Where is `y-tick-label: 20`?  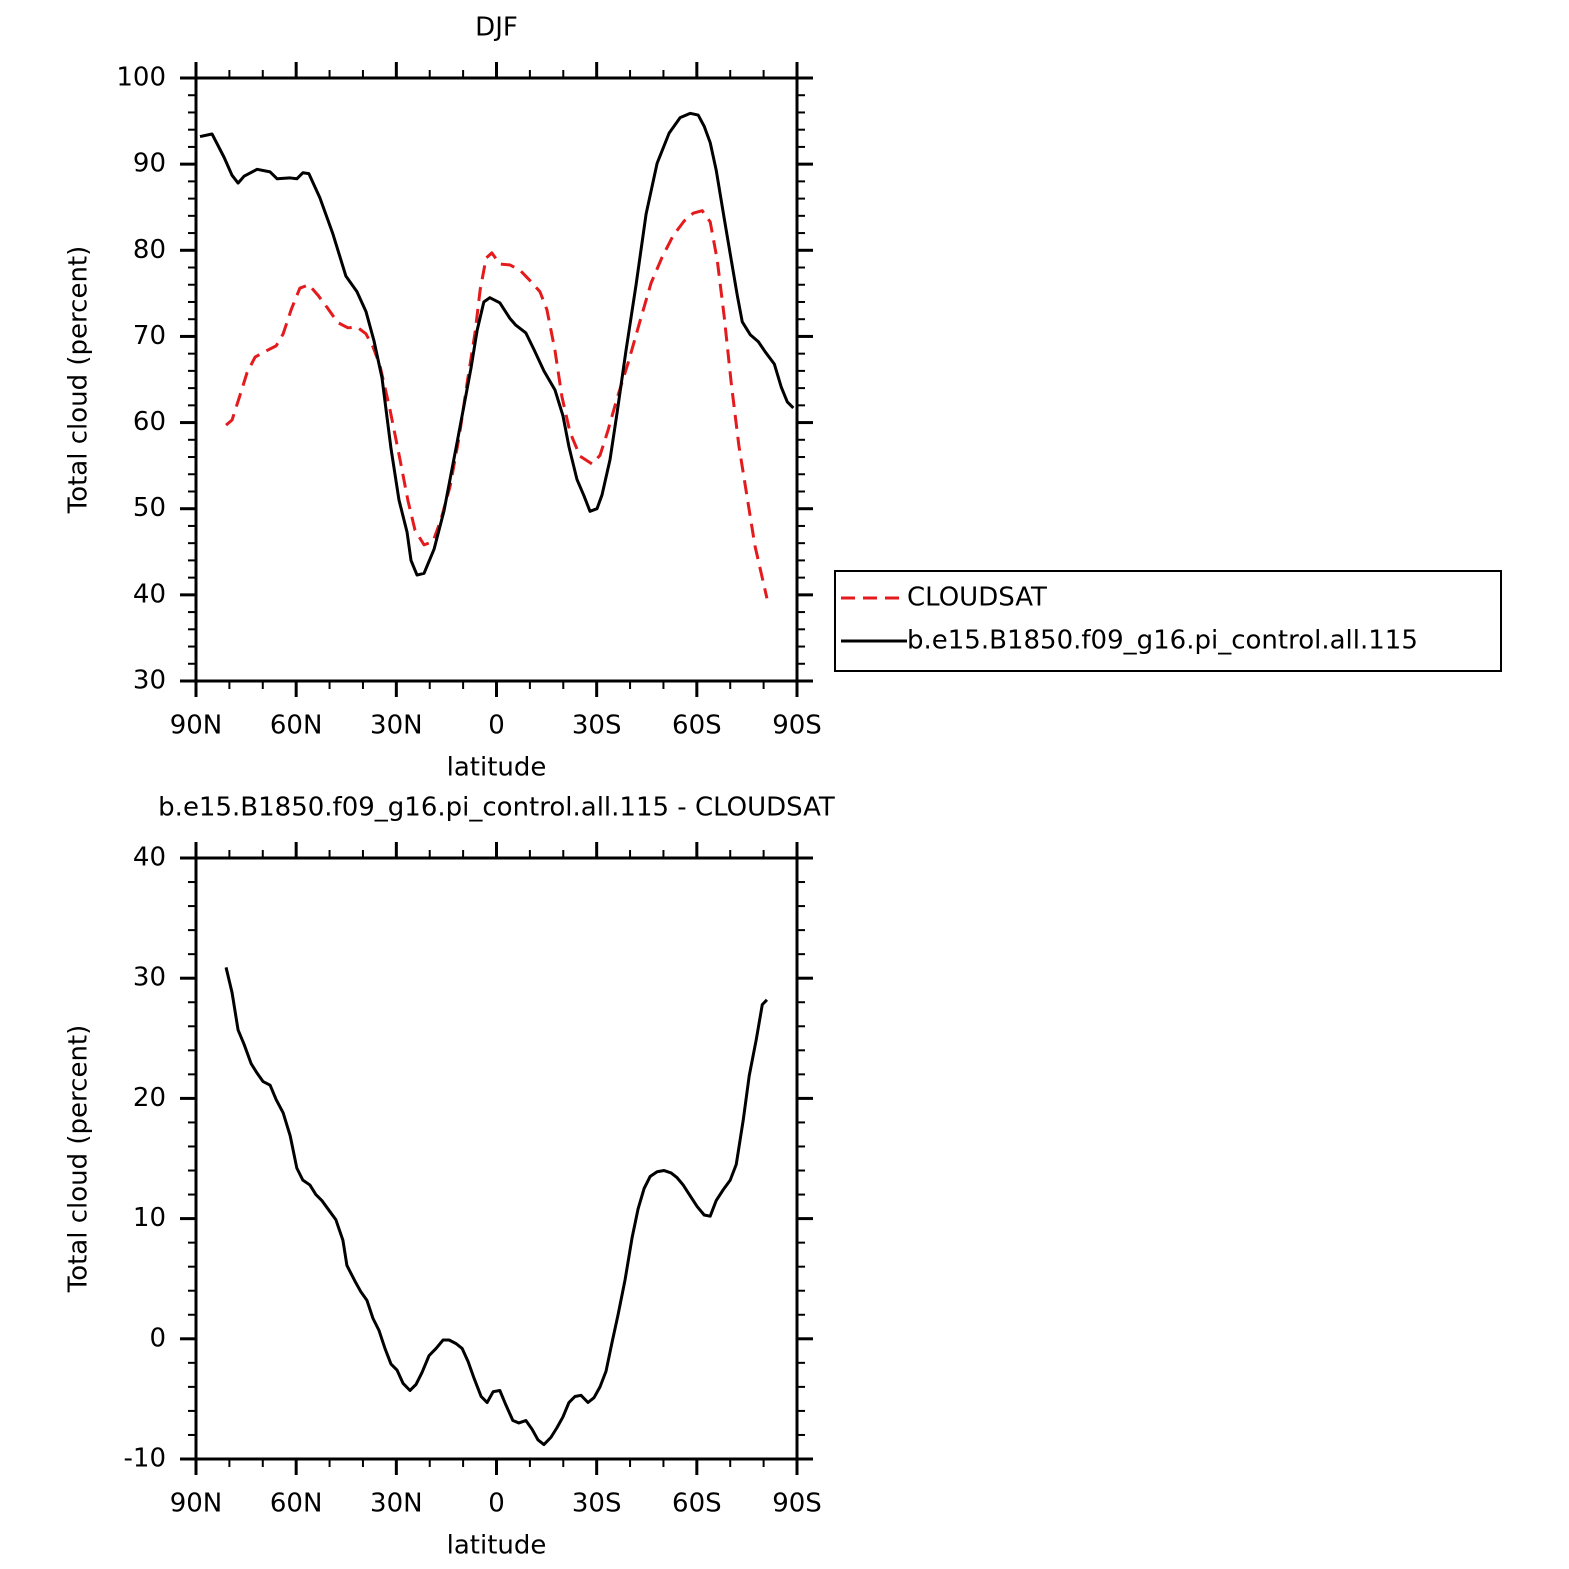 y-tick-label: 20 is located at coordinates (149, 1098).